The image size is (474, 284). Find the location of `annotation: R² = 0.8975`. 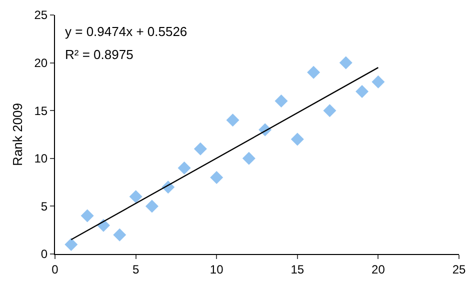

annotation: R² = 0.8975 is located at coordinates (99, 54).